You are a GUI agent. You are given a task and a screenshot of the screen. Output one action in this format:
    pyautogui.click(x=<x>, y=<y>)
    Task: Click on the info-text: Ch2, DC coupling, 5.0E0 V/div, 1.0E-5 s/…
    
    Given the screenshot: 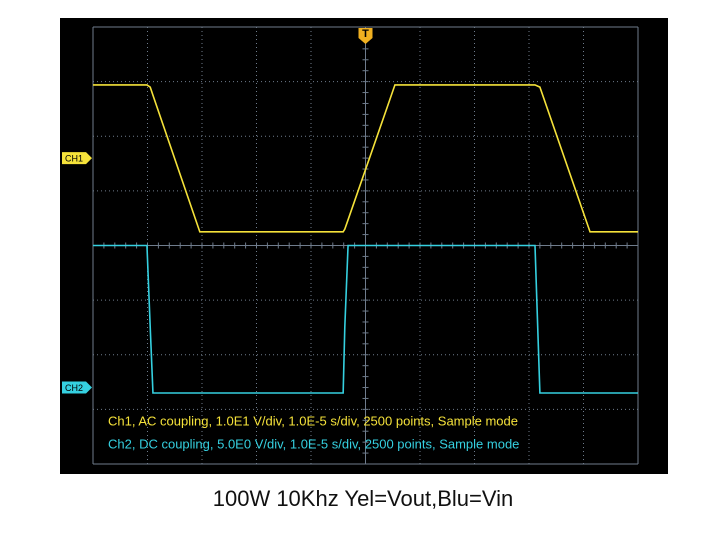 What is the action you would take?
    pyautogui.click(x=313, y=443)
    